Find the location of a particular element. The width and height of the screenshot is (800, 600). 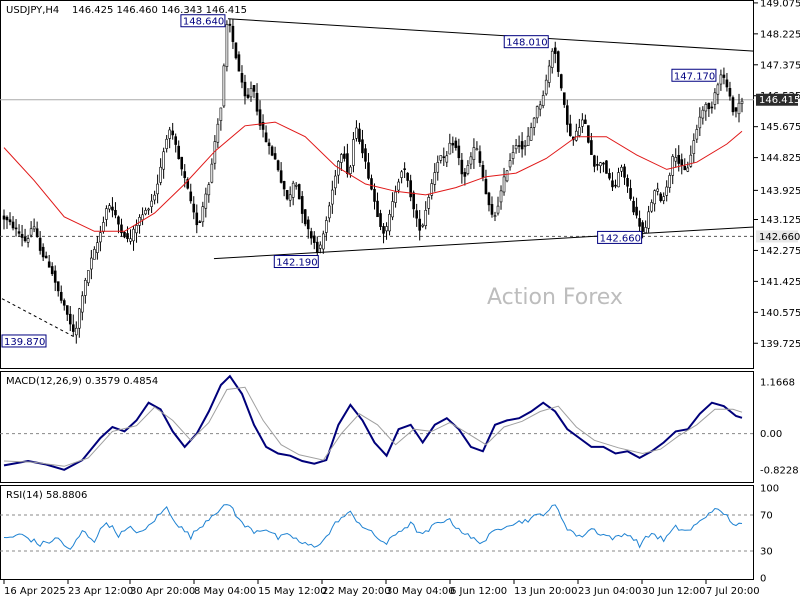

x-tick-label: 13 Jun 20:00 is located at coordinates (546, 591).